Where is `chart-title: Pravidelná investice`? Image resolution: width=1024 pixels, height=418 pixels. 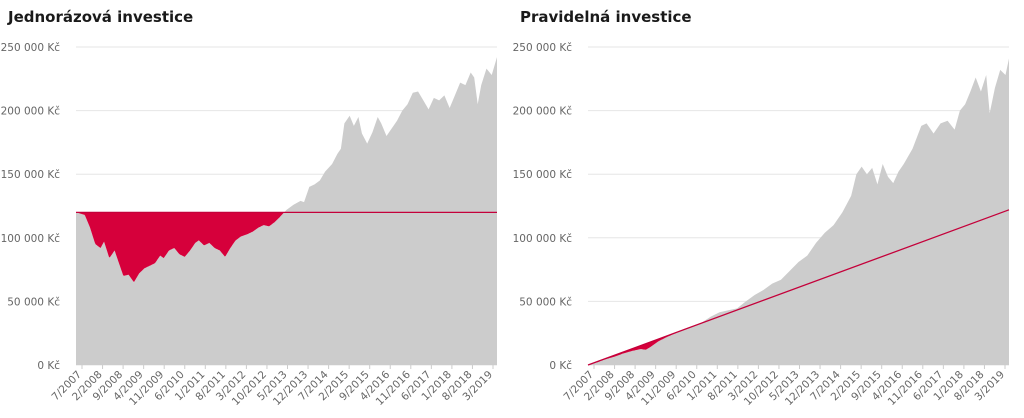 chart-title: Pravidelná investice is located at coordinates (606, 17).